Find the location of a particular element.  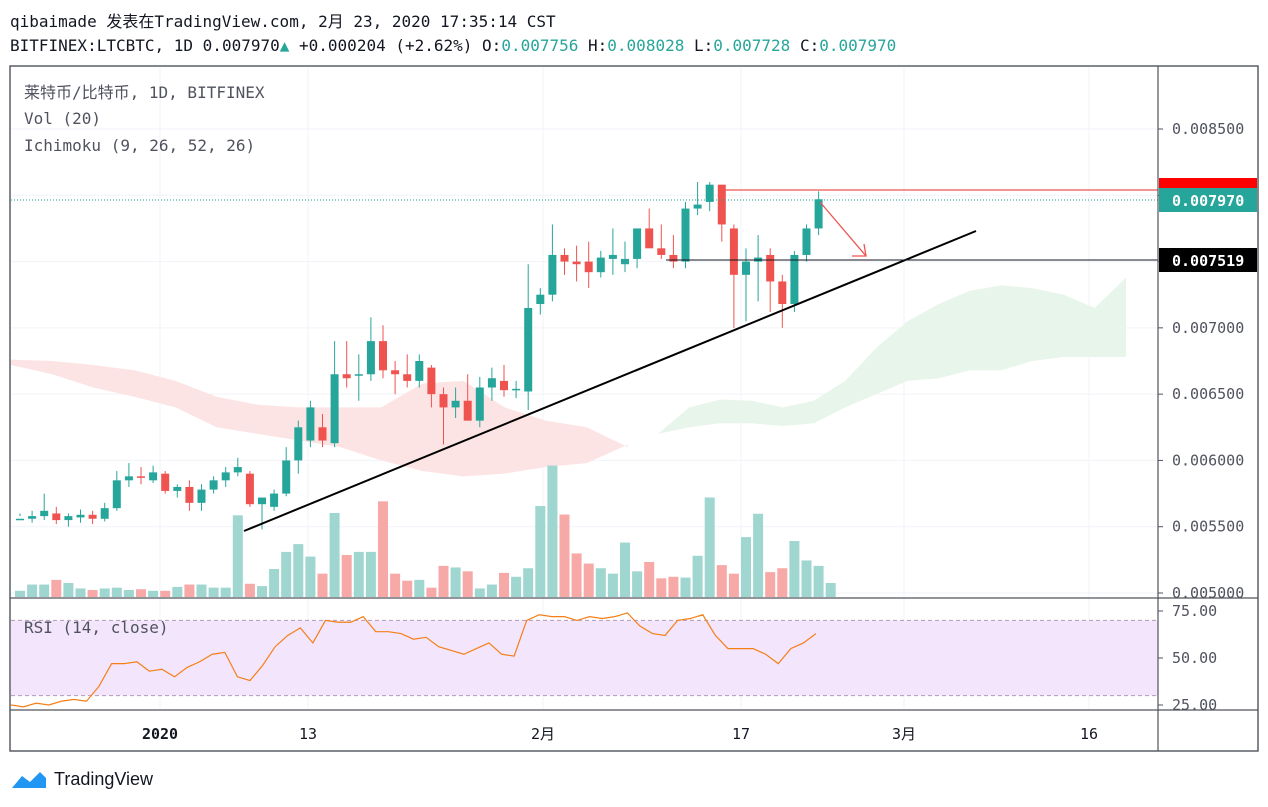

line-price-text: 0.007519 is located at coordinates (1208, 261).